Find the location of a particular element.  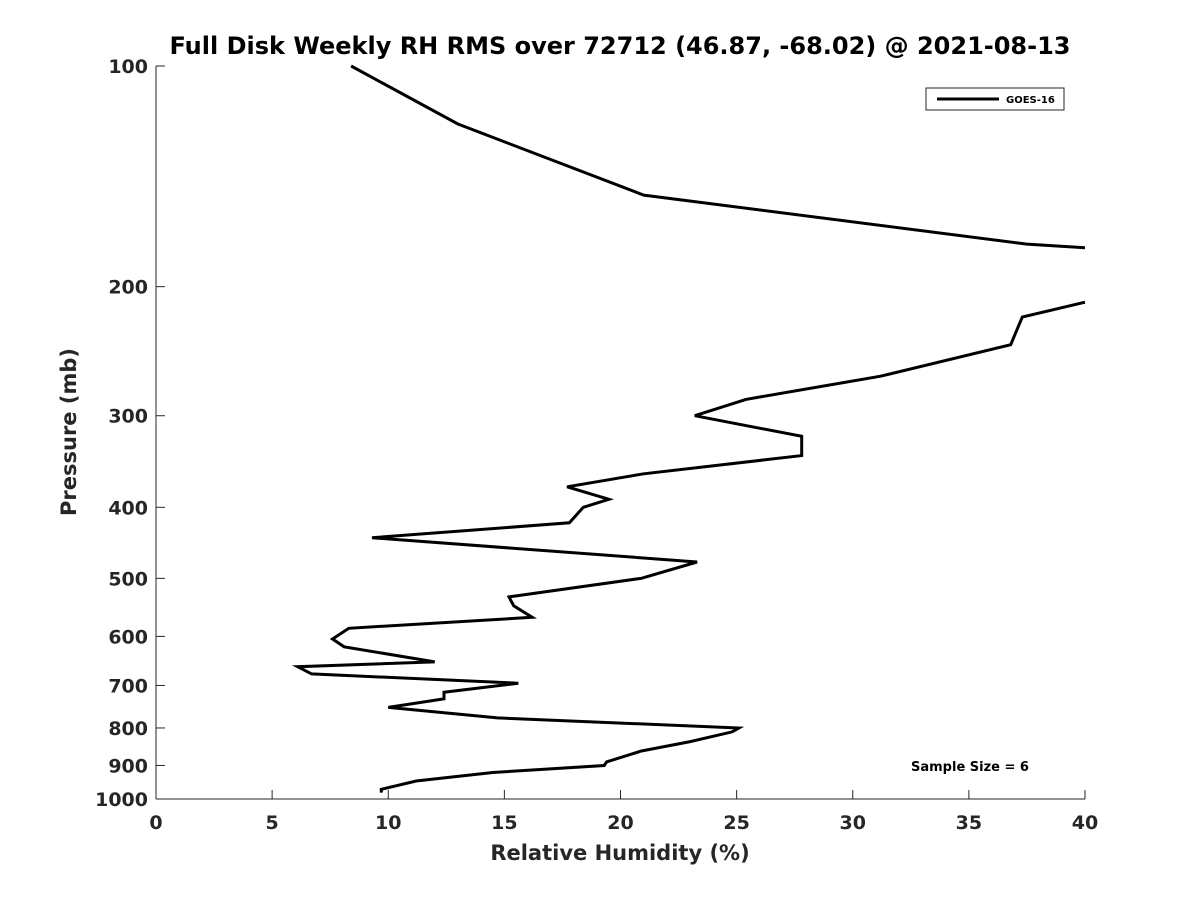

y-tick-label: 300 is located at coordinates (128, 417).